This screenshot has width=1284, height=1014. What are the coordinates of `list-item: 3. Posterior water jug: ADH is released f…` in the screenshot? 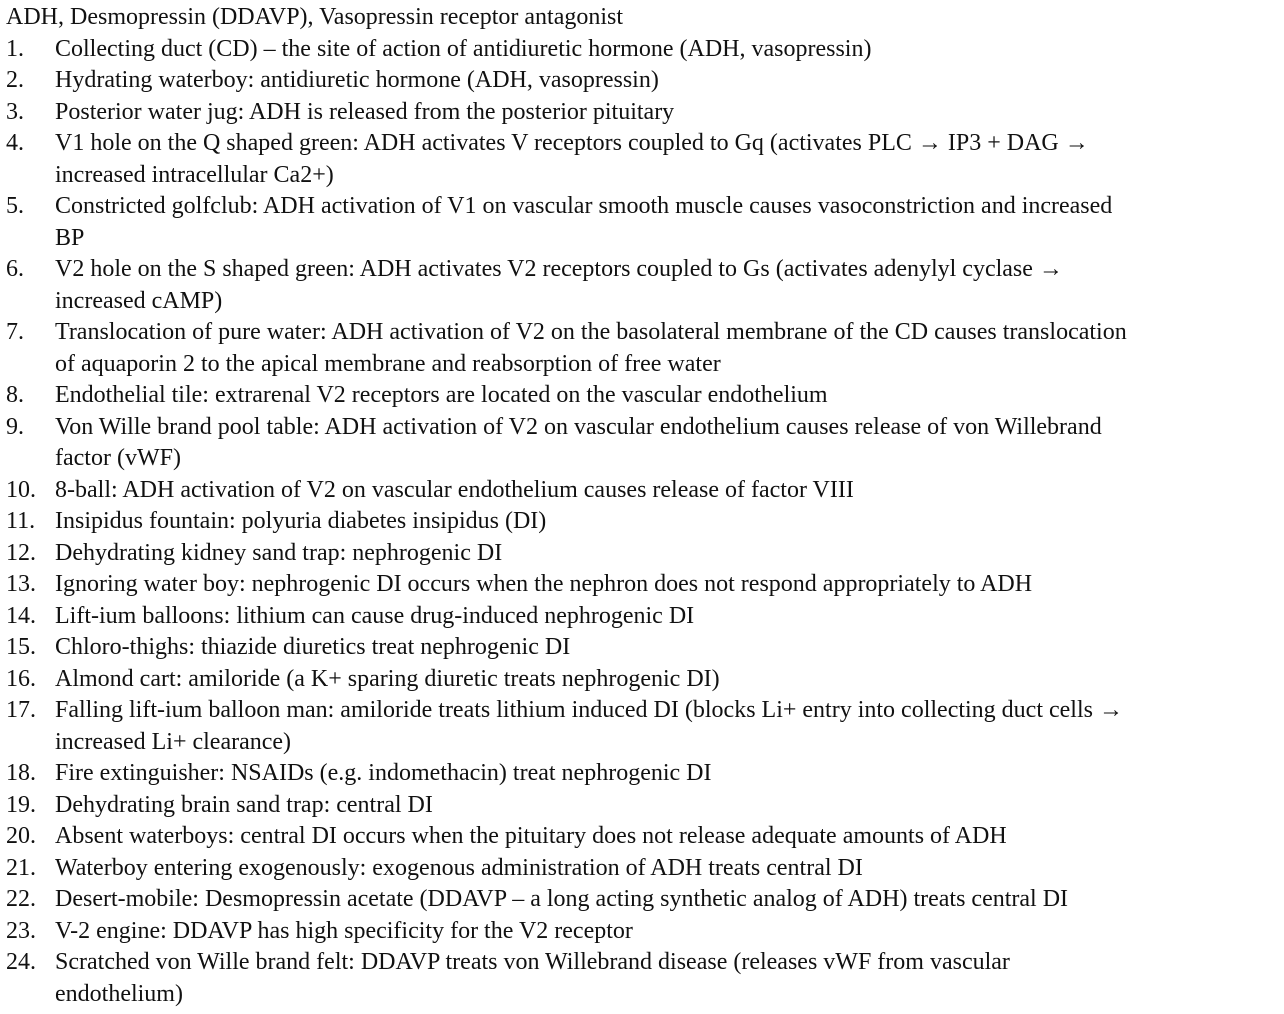 It's located at (644, 113).